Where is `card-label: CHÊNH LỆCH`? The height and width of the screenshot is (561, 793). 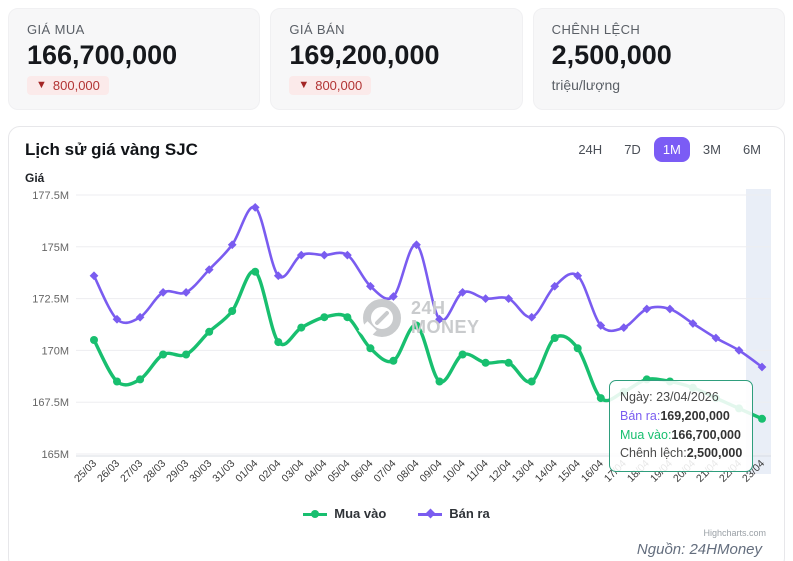 card-label: CHÊNH LỆCH is located at coordinates (596, 29).